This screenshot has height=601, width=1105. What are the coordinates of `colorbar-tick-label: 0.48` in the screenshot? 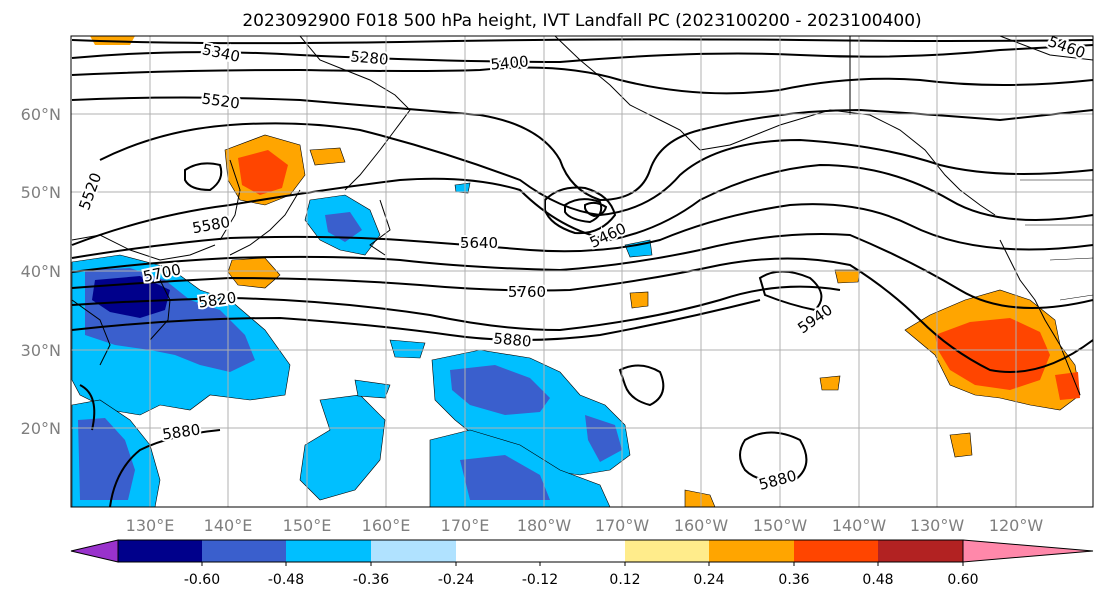 It's located at (877, 580).